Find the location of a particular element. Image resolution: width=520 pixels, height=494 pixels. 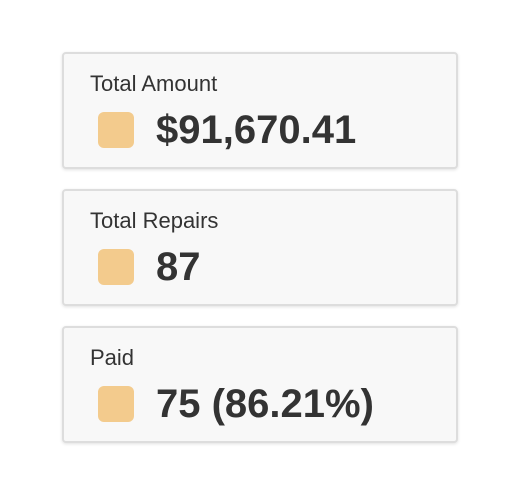

stat-value: $91,670.41 is located at coordinates (256, 130).